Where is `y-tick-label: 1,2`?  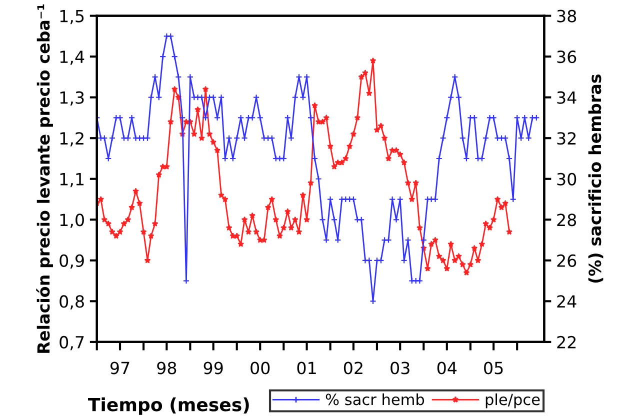
y-tick-label: 1,2 is located at coordinates (72, 139).